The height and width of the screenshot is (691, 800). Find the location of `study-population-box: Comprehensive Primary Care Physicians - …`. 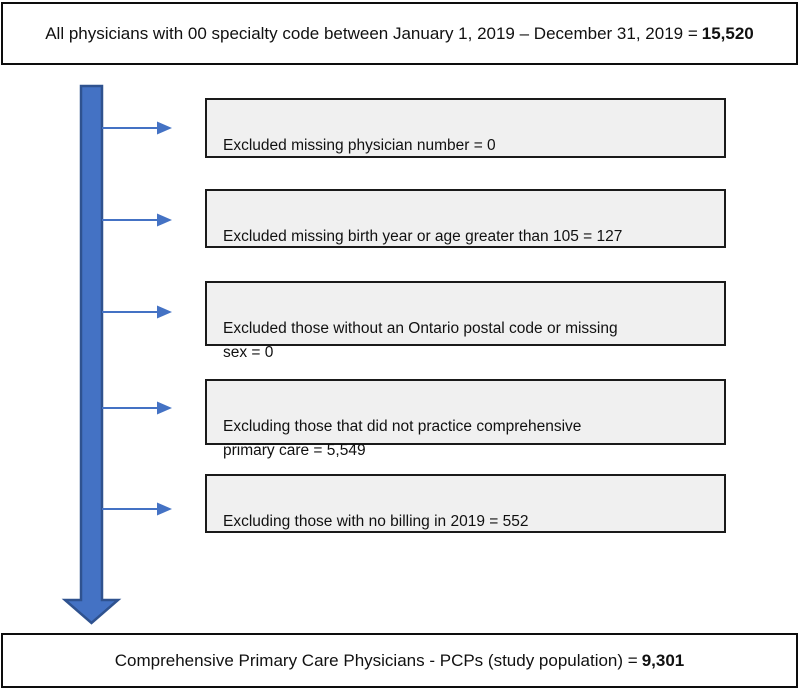

study-population-box: Comprehensive Primary Care Physicians - … is located at coordinates (399, 660).